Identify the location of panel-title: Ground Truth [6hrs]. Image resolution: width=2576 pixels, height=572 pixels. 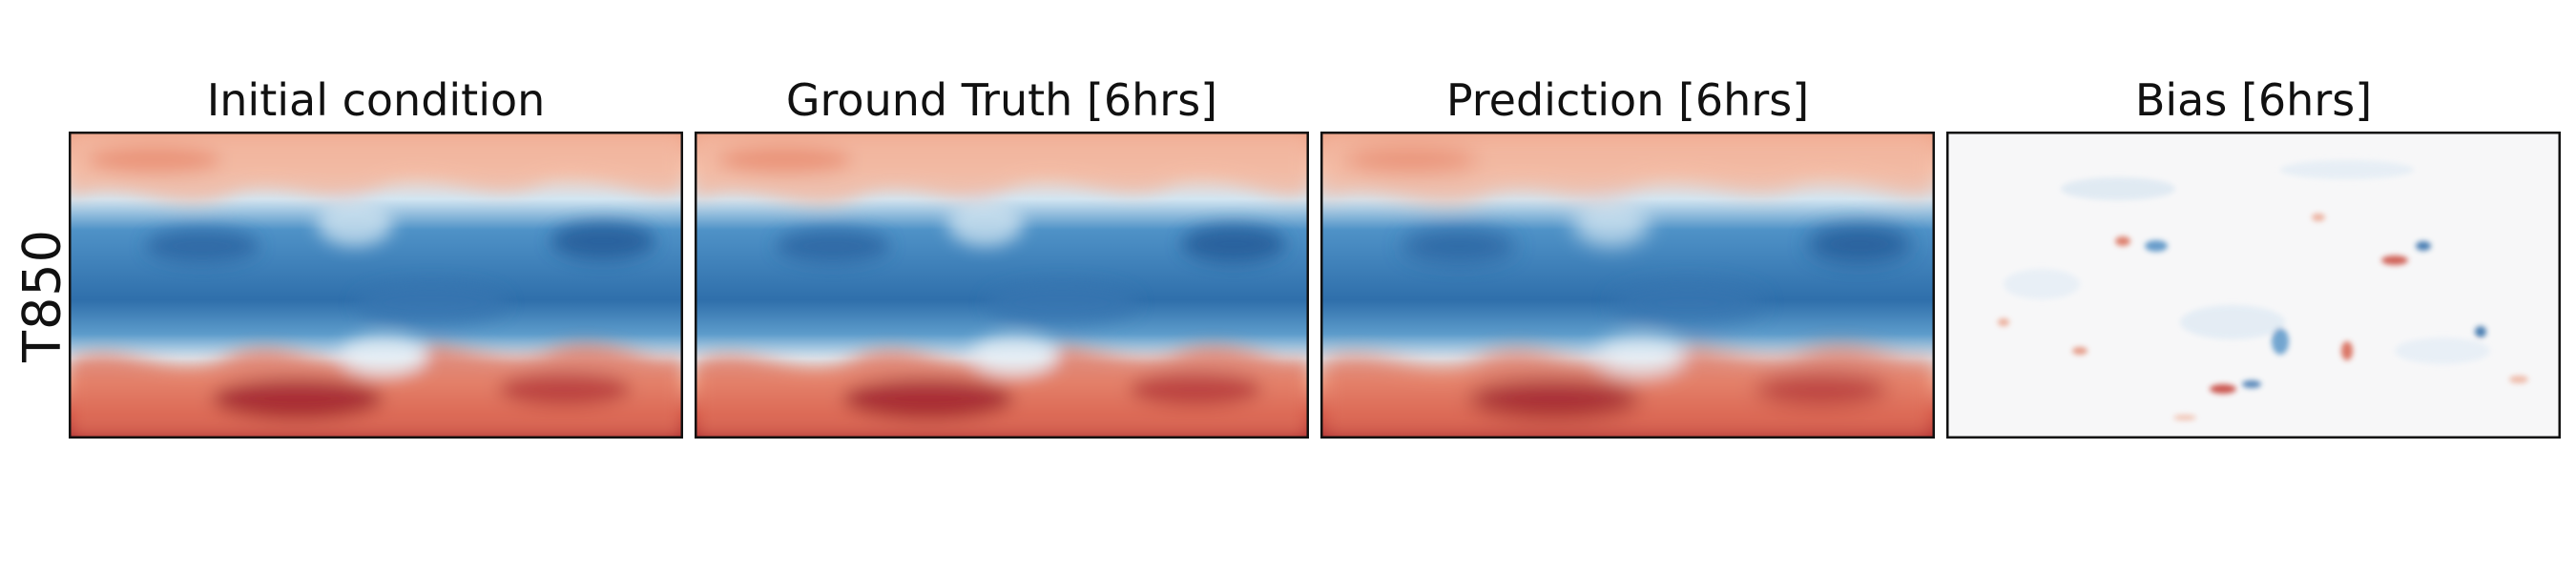
(1001, 100).